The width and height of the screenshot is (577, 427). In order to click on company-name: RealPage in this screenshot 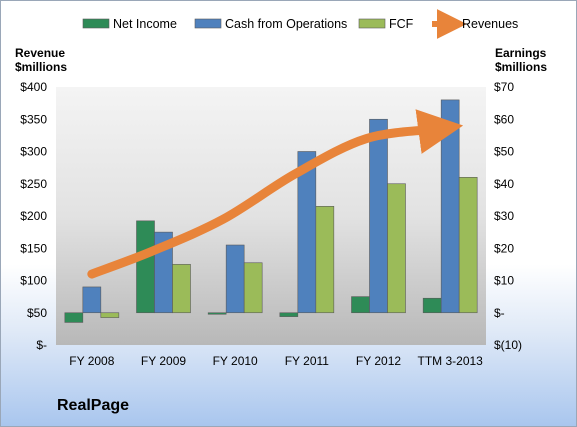, I will do `click(93, 405)`.